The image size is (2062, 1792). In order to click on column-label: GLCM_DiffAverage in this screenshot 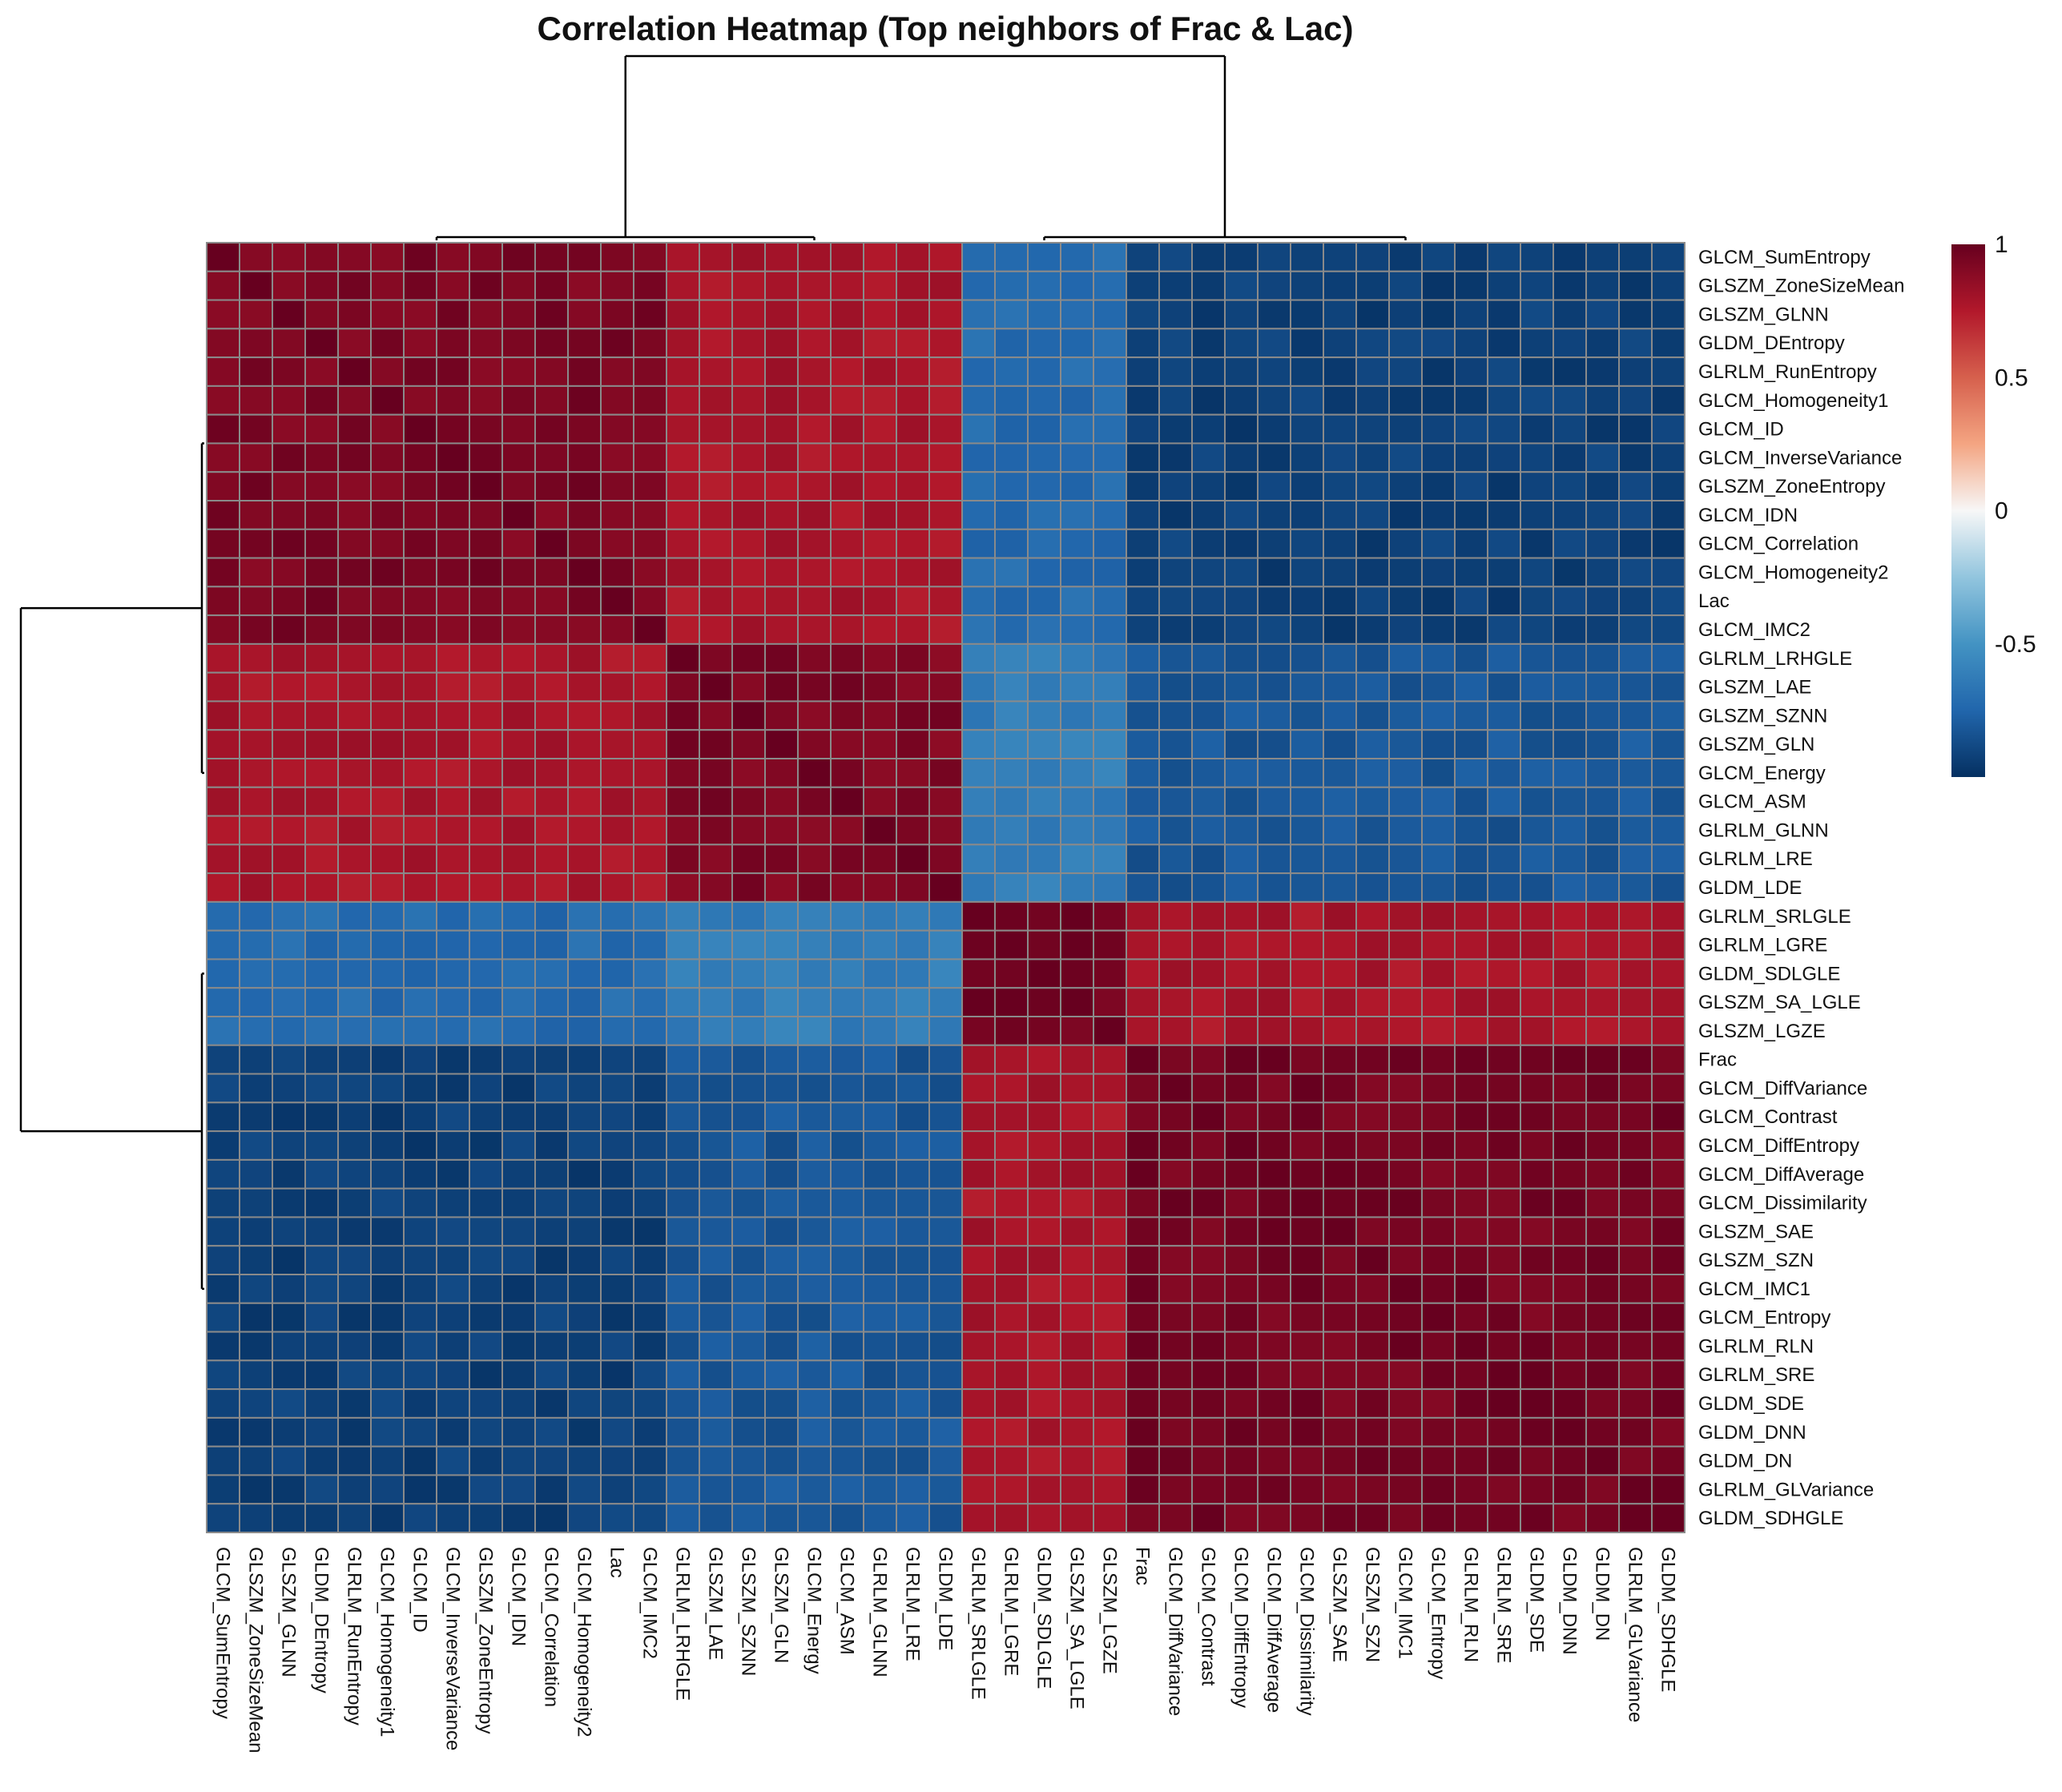, I will do `click(1274, 1630)`.